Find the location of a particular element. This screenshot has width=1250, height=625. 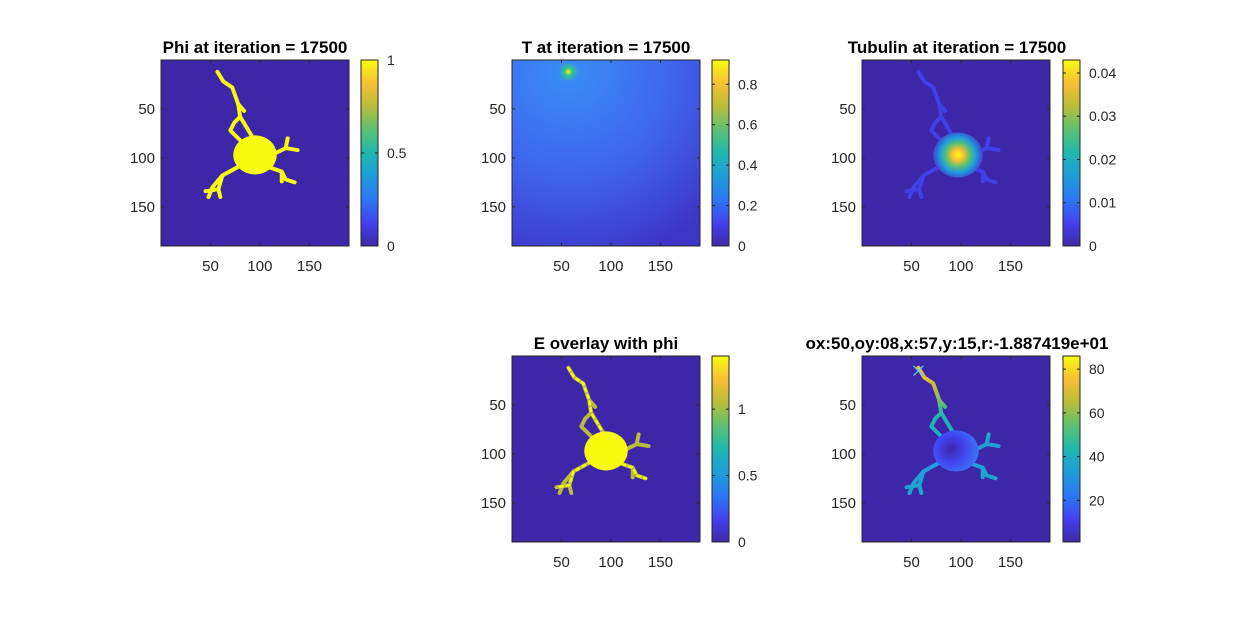

colorbar-tick-label: 0.8 is located at coordinates (748, 84).